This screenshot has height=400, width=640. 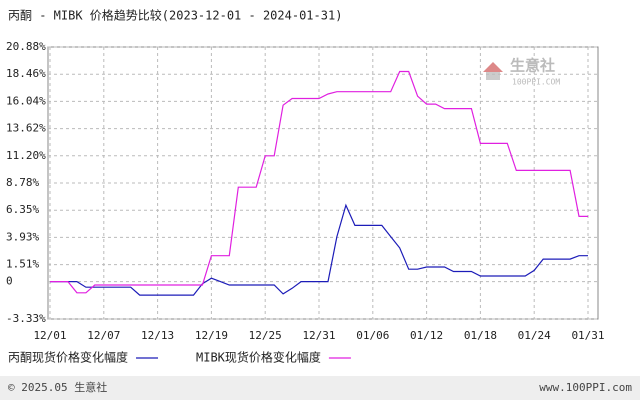 What do you see at coordinates (265, 335) in the screenshot?
I see `x-tick-label: 12/25` at bounding box center [265, 335].